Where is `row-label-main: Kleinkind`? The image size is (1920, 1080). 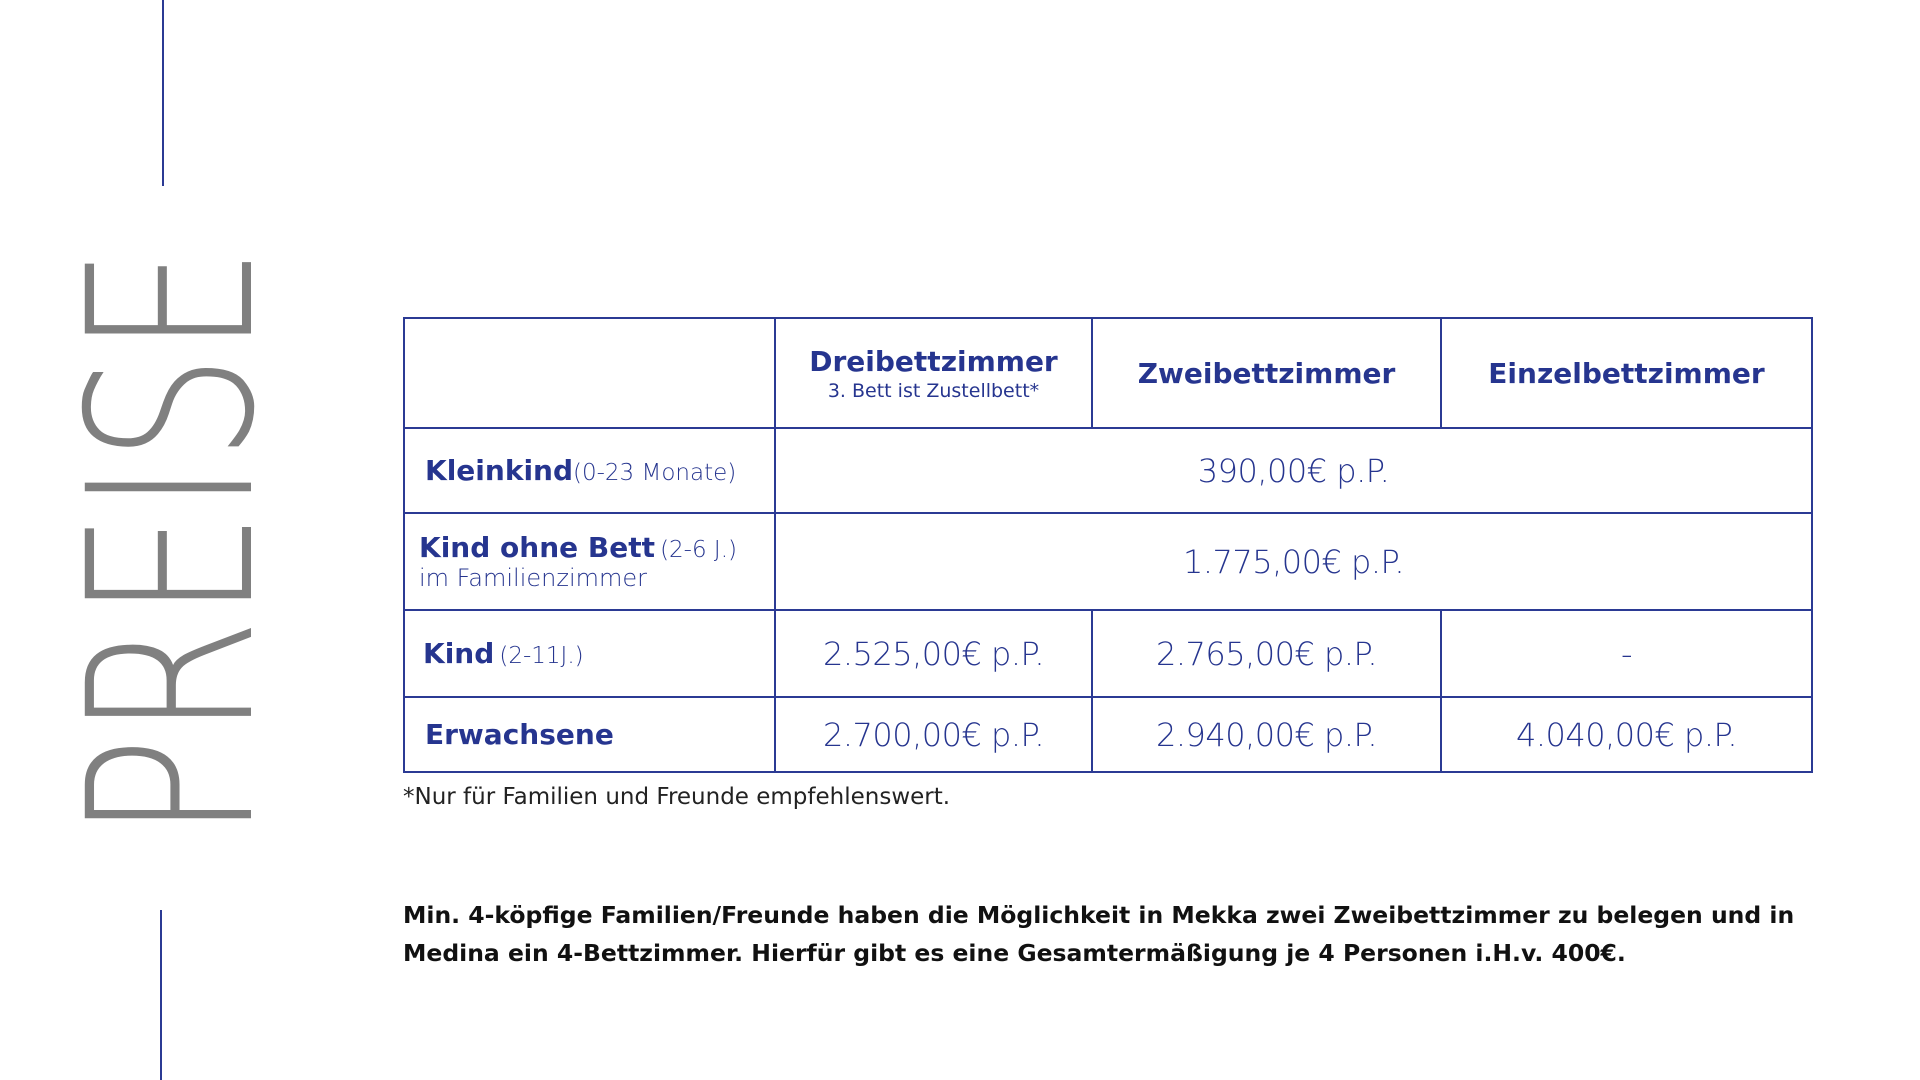 row-label-main: Kleinkind is located at coordinates (499, 470).